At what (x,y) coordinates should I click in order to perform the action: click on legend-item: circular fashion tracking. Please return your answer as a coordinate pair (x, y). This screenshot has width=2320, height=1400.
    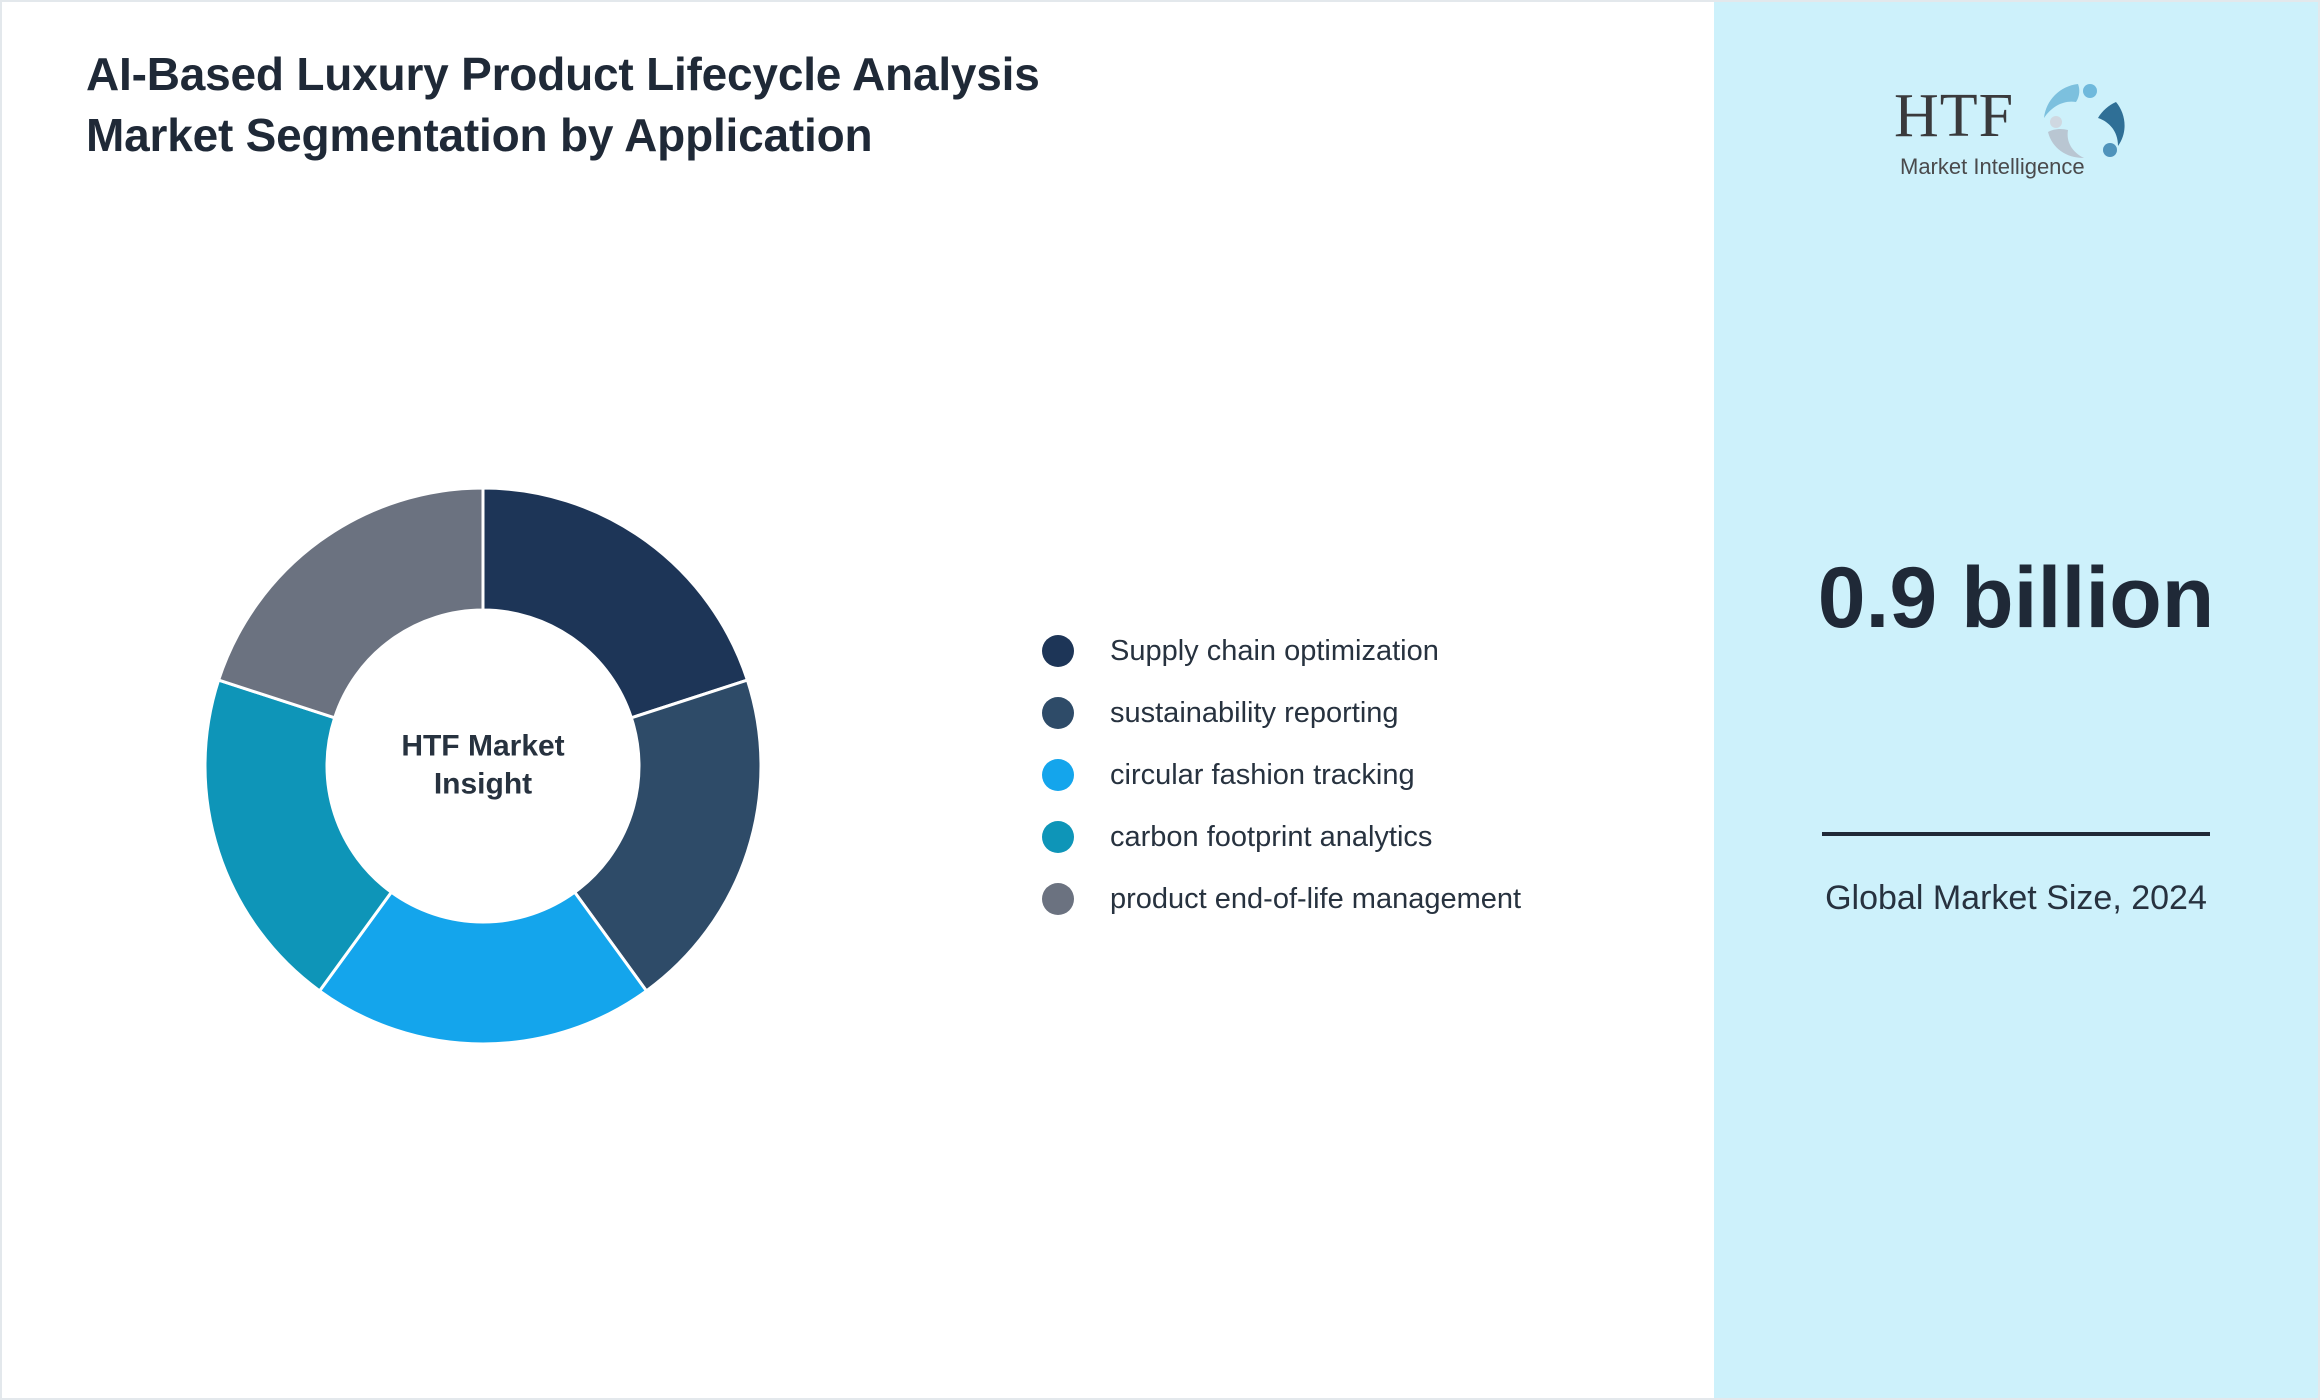
    Looking at the image, I should click on (1281, 775).